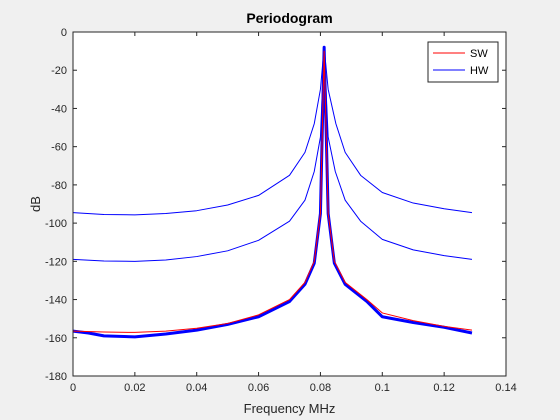  What do you see at coordinates (56, 262) in the screenshot?
I see `y-tick-label: -120` at bounding box center [56, 262].